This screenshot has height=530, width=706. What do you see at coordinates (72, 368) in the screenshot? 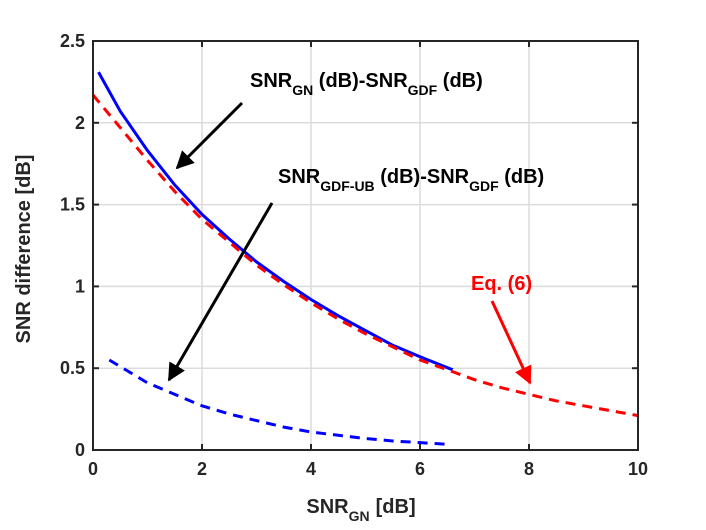
I see `y-tick-label: 0.5` at bounding box center [72, 368].